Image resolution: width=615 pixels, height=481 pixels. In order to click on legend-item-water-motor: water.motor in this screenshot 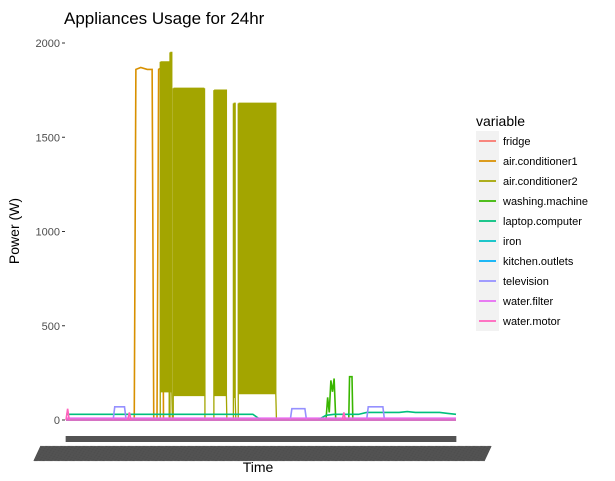, I will do `click(518, 321)`.